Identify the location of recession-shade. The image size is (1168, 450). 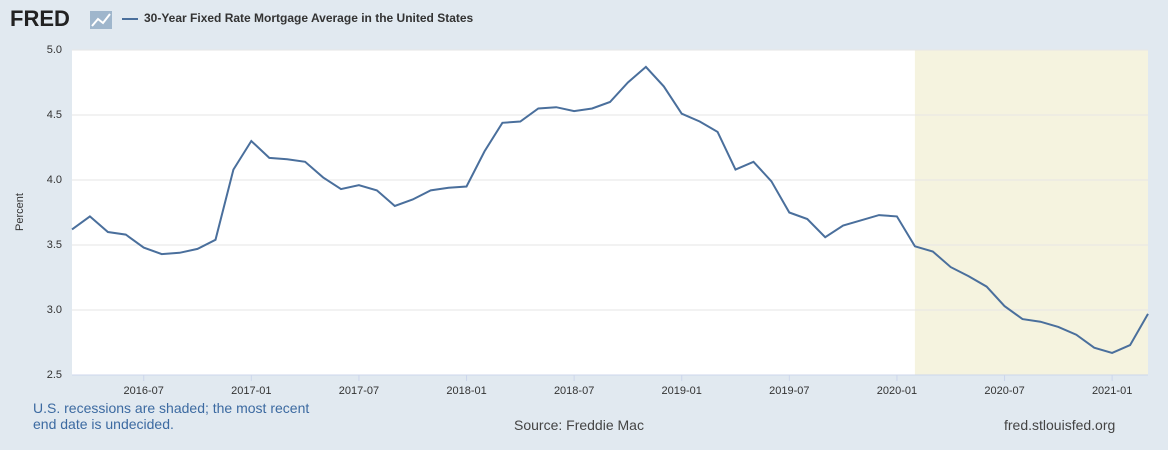
(1031, 212).